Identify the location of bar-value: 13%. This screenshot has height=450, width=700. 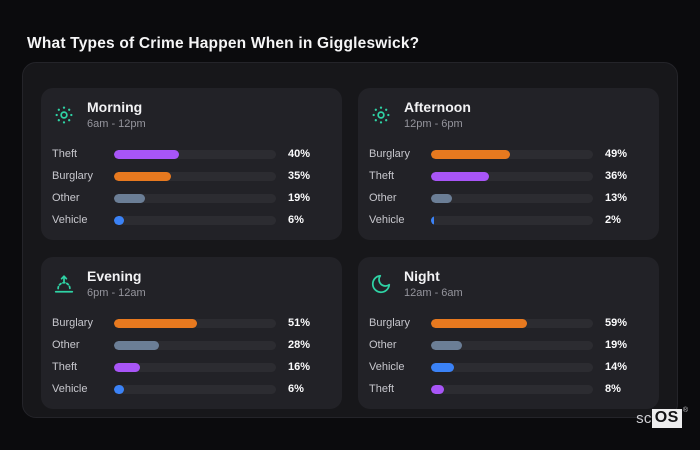
(616, 198).